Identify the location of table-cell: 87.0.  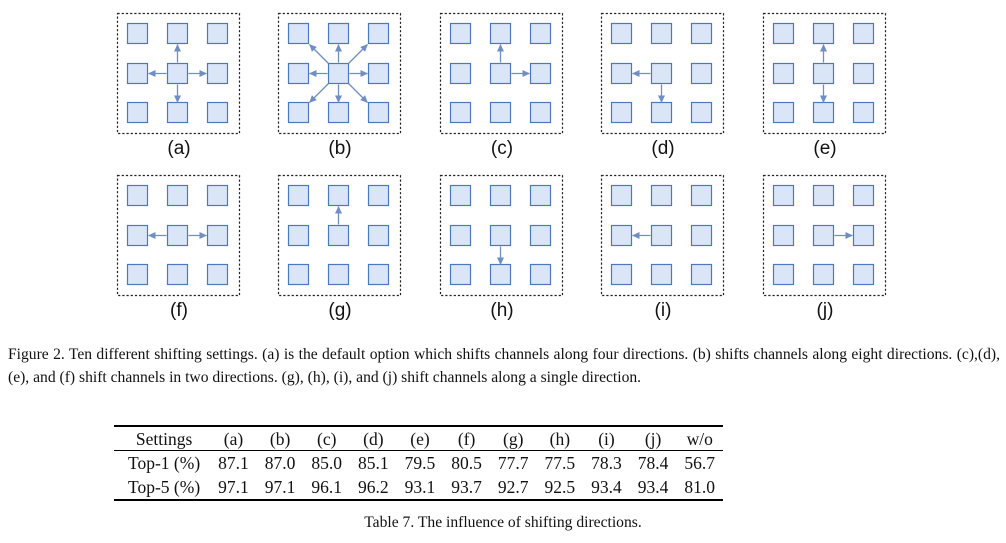
(280, 463).